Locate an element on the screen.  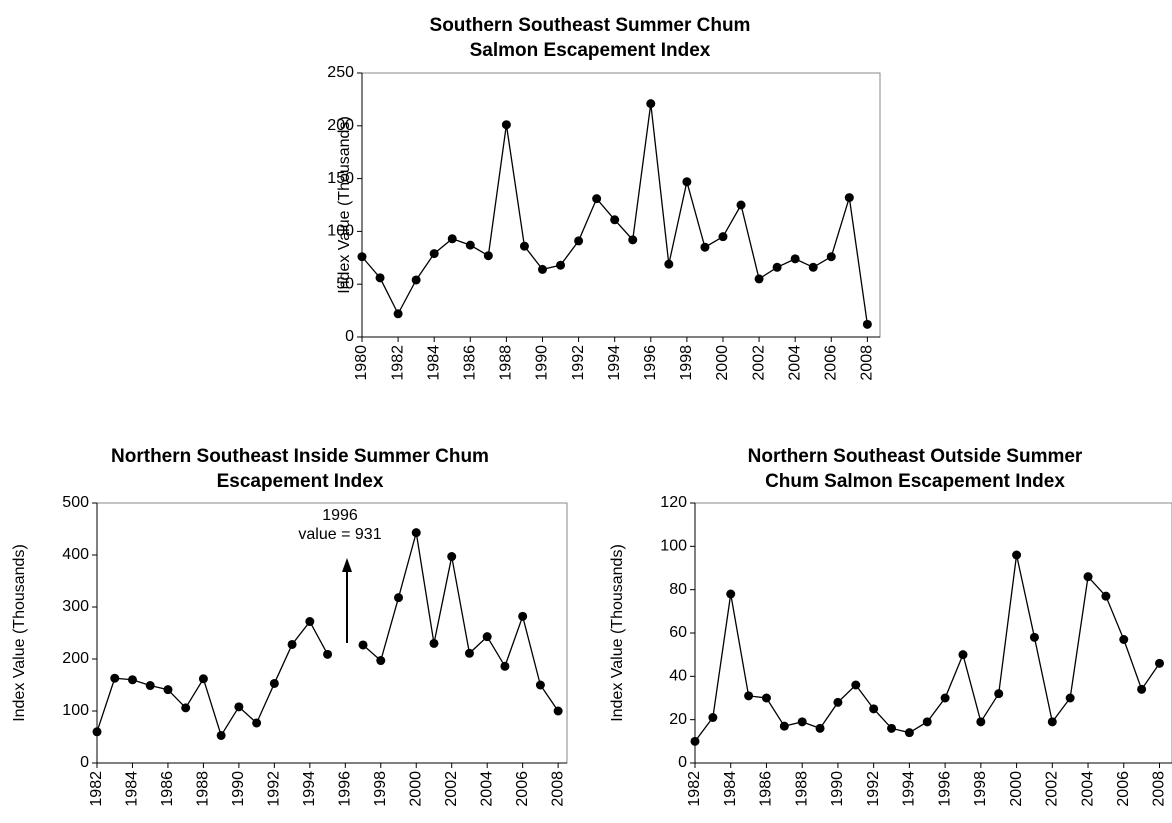
x-tick-label: 1984 is located at coordinates (730, 789).